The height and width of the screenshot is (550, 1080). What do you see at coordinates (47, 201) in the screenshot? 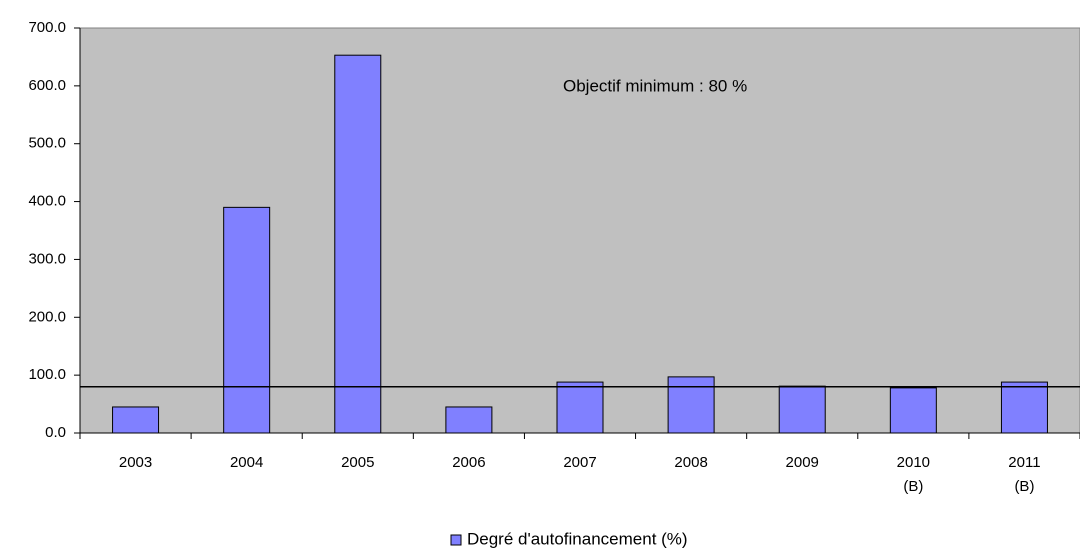
I see `y-tick-label: 400.0` at bounding box center [47, 201].